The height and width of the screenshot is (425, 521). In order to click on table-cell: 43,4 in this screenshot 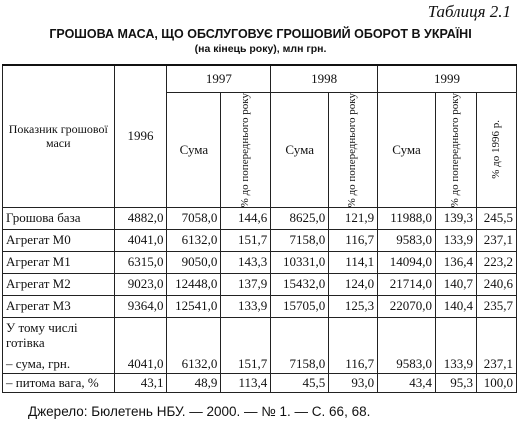, I will do `click(406, 383)`.